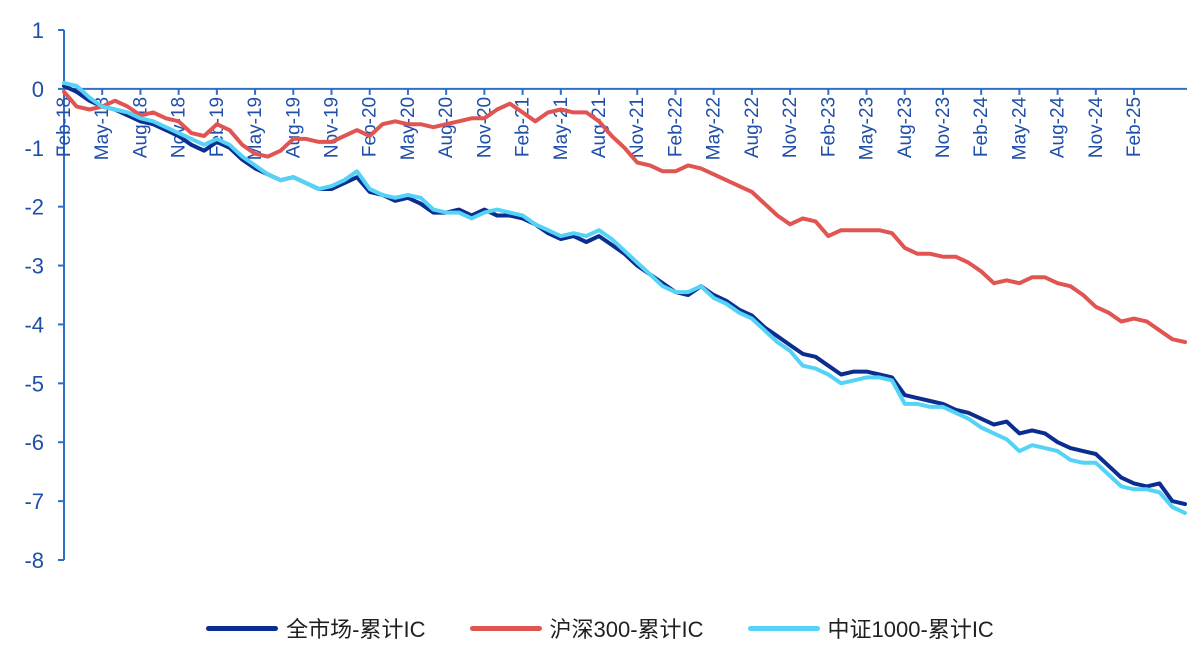 The height and width of the screenshot is (654, 1200). I want to click on legend-item-csi1000: 中证1000-累计IC, so click(870, 628).